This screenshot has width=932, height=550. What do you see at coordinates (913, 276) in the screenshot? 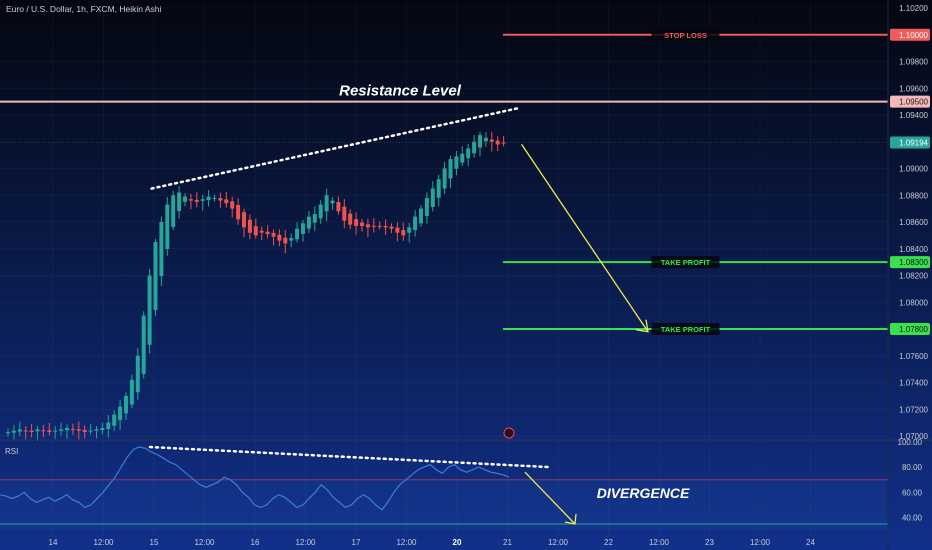
I see `price-tick-label: 1.08200` at bounding box center [913, 276].